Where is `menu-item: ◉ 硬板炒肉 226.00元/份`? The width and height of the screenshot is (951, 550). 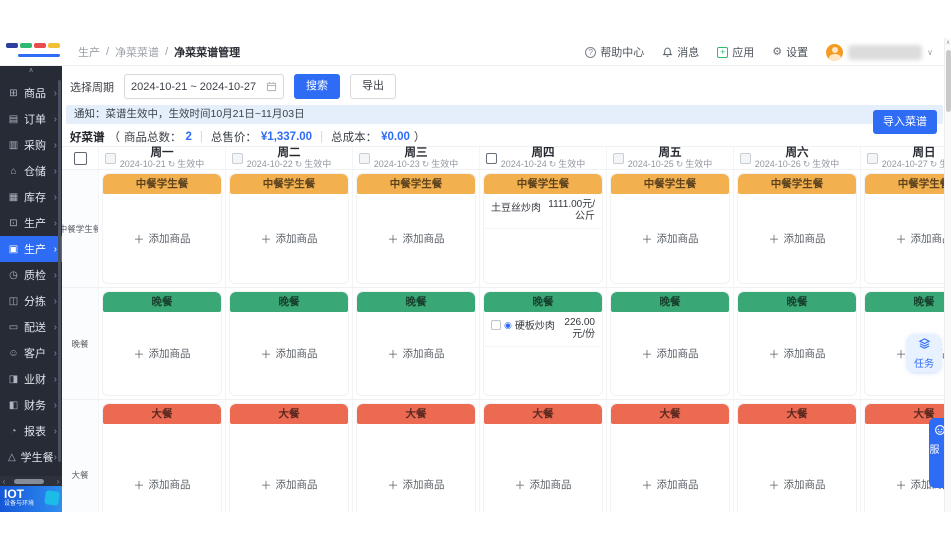
menu-item: ◉ 硬板炒肉 226.00元/份 is located at coordinates (543, 329).